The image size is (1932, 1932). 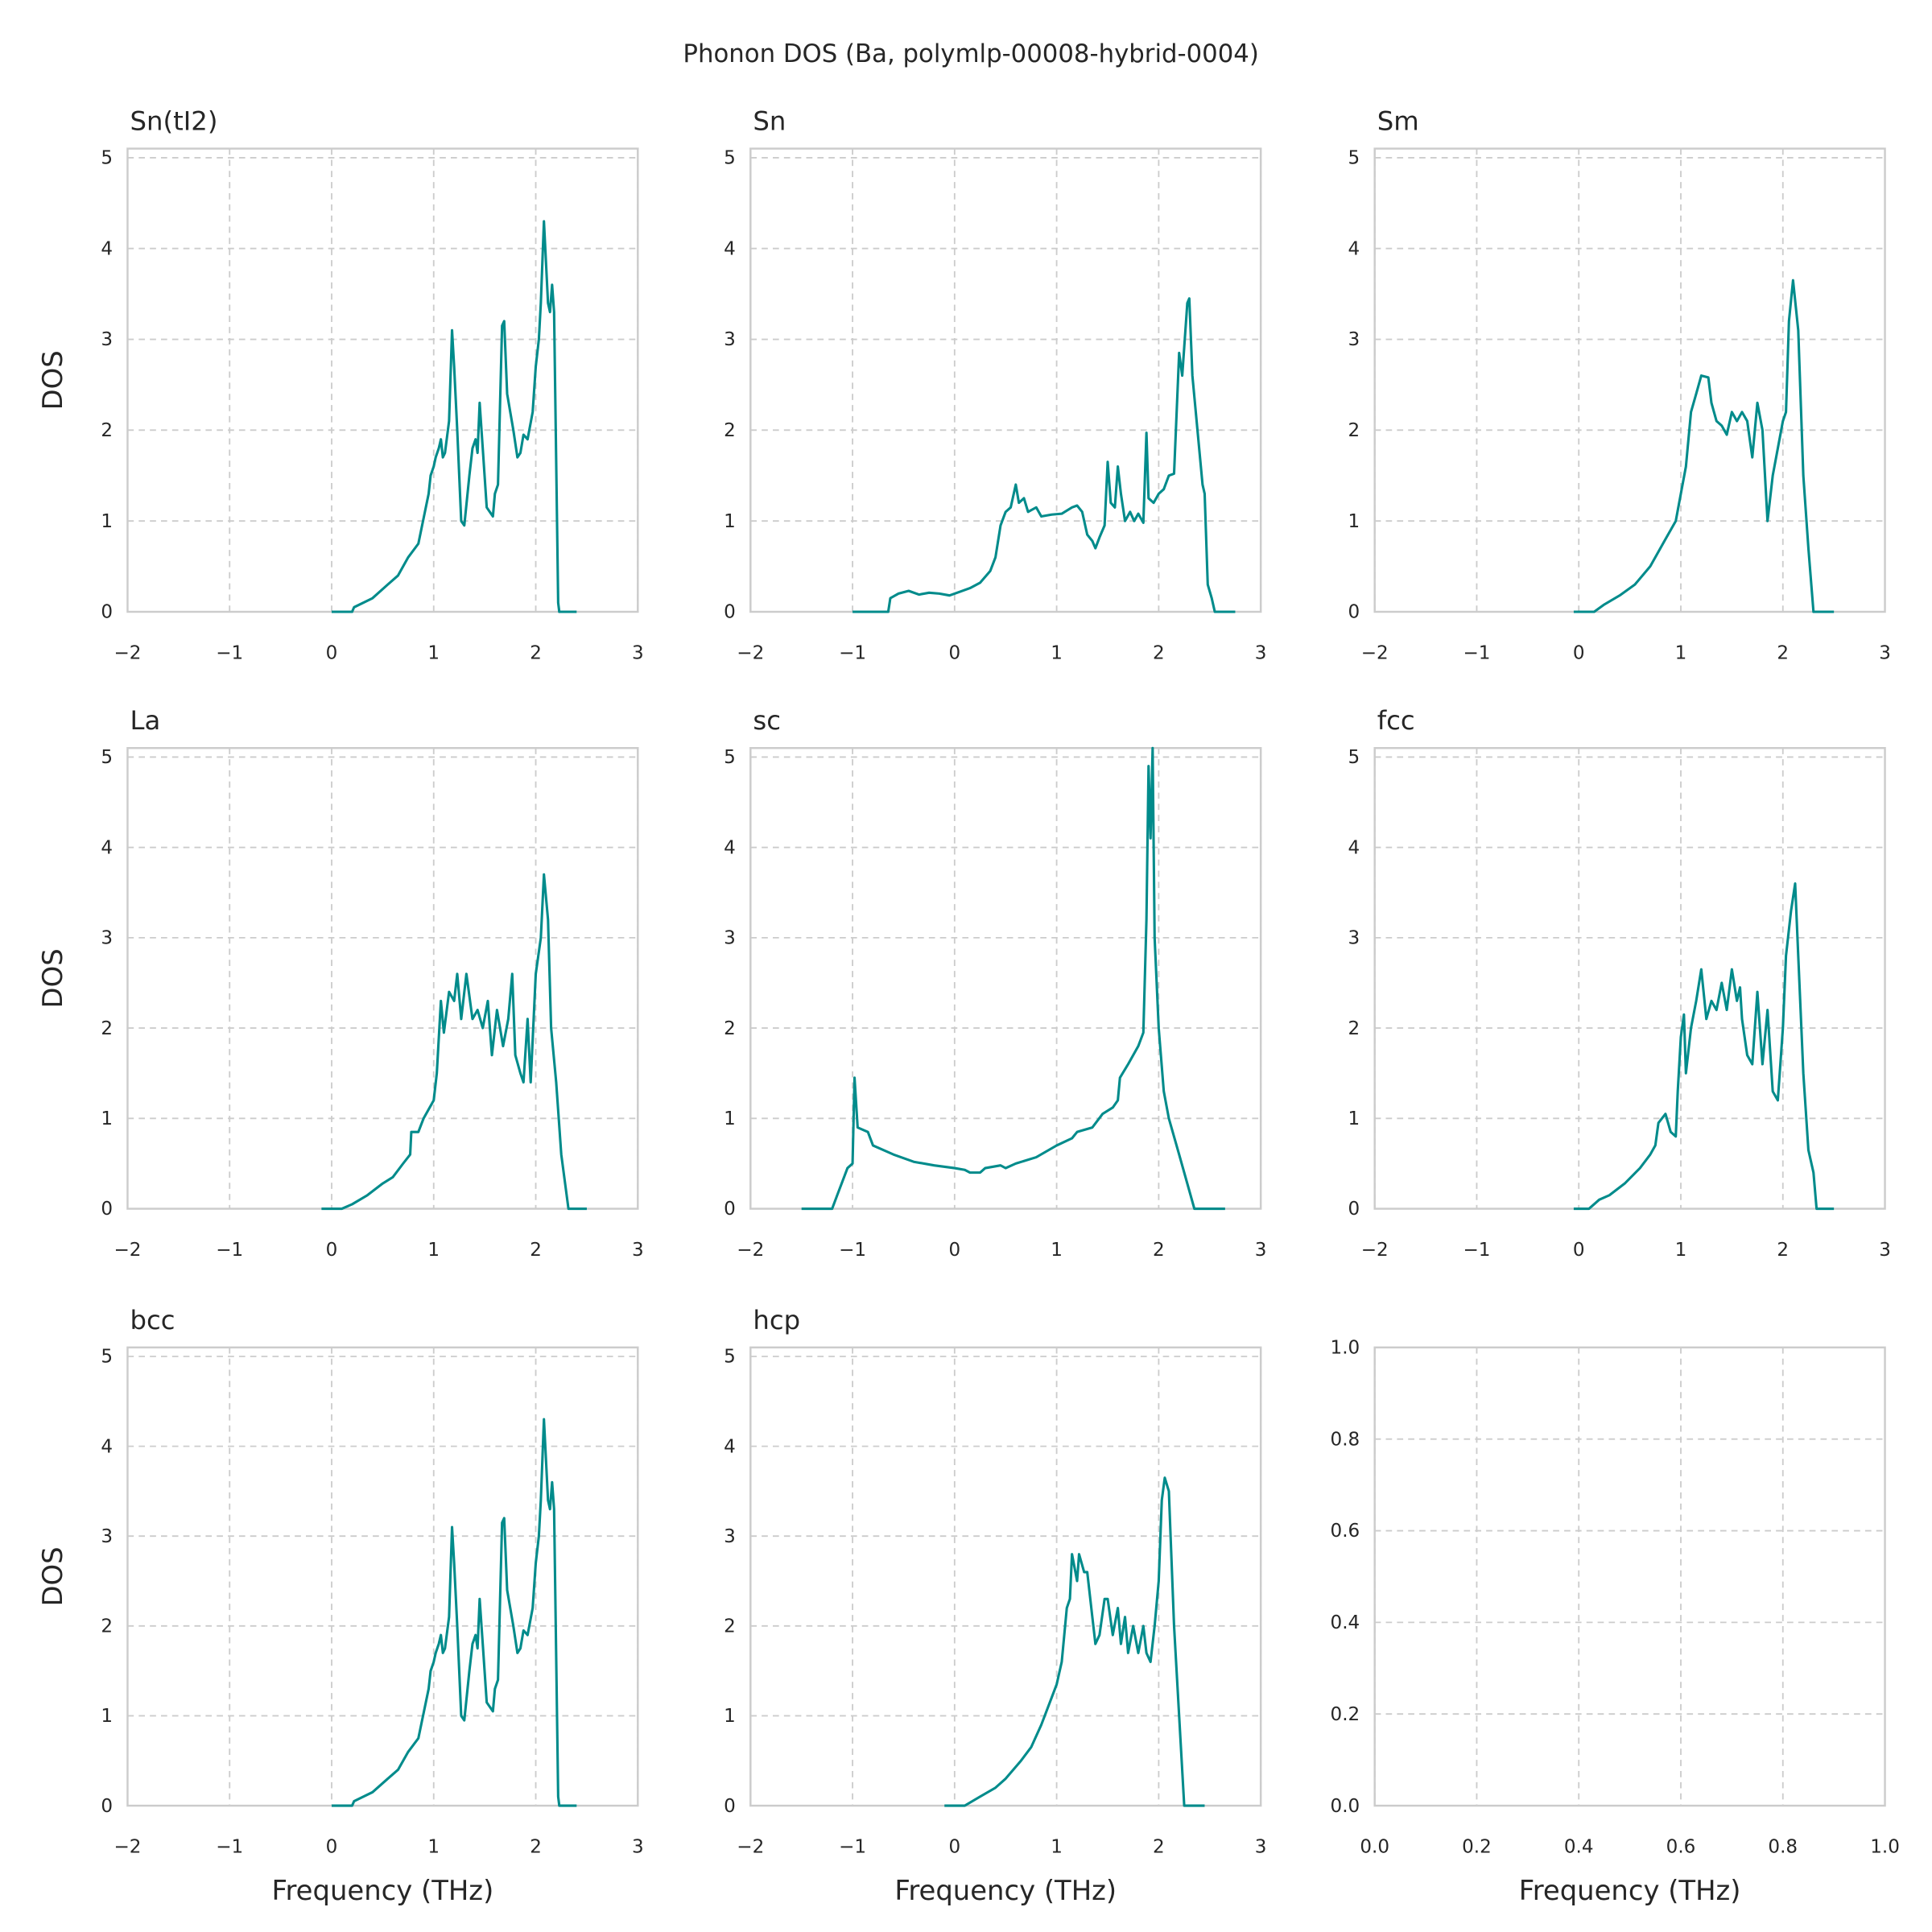 I want to click on y-tick-label: 0.4, so click(x=1345, y=1622).